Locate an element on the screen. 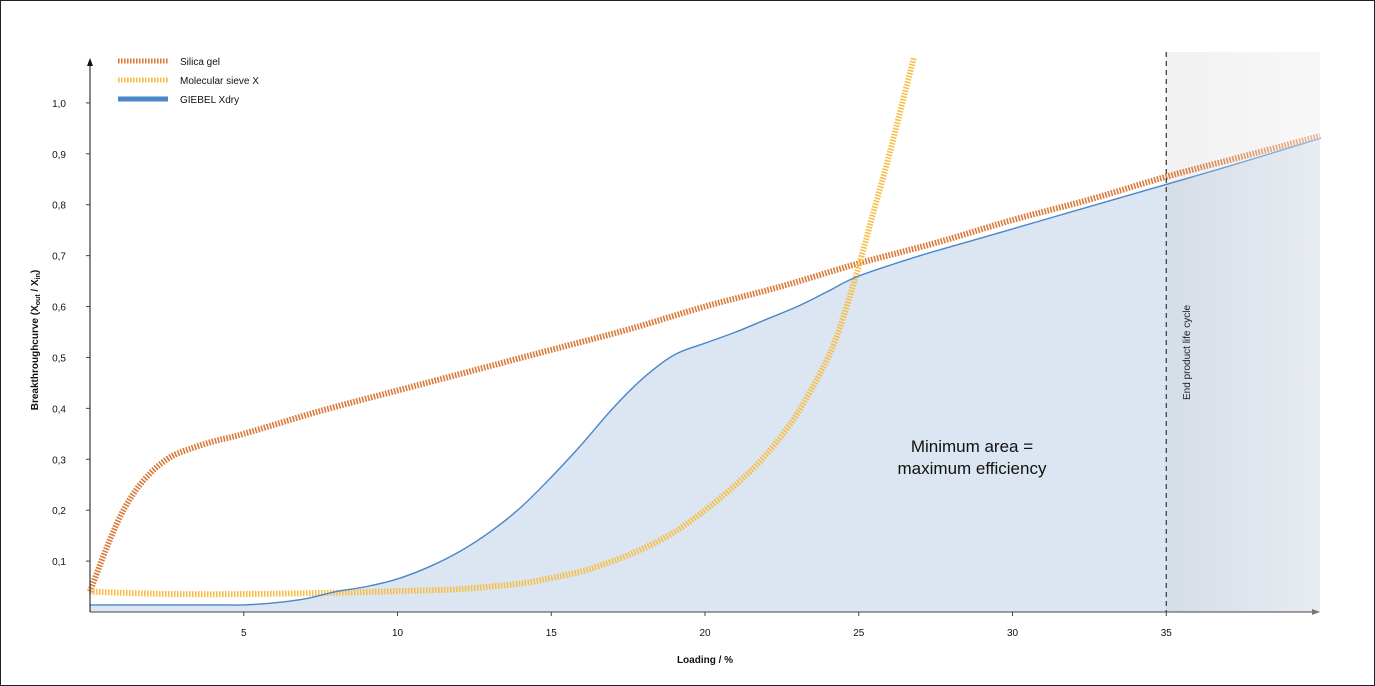  legend-item-molecular-sieve: Molecular sieve X is located at coordinates (188, 81).